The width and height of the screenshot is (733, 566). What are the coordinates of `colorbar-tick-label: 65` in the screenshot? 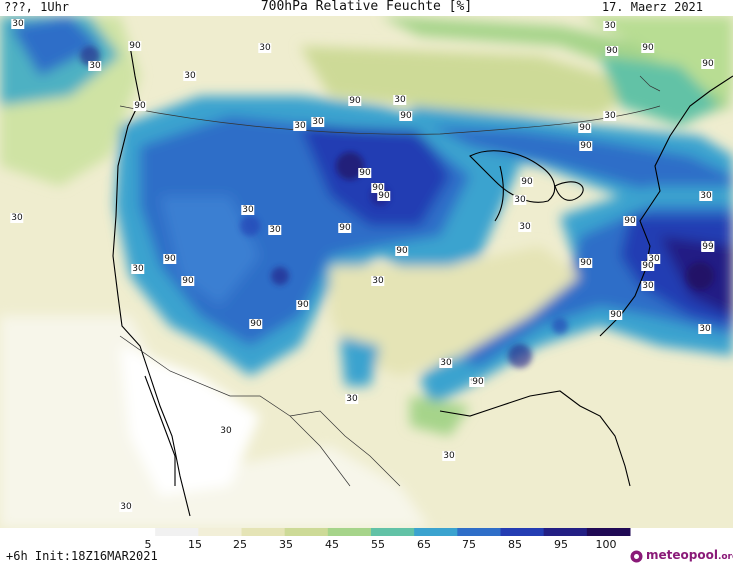 It's located at (424, 544).